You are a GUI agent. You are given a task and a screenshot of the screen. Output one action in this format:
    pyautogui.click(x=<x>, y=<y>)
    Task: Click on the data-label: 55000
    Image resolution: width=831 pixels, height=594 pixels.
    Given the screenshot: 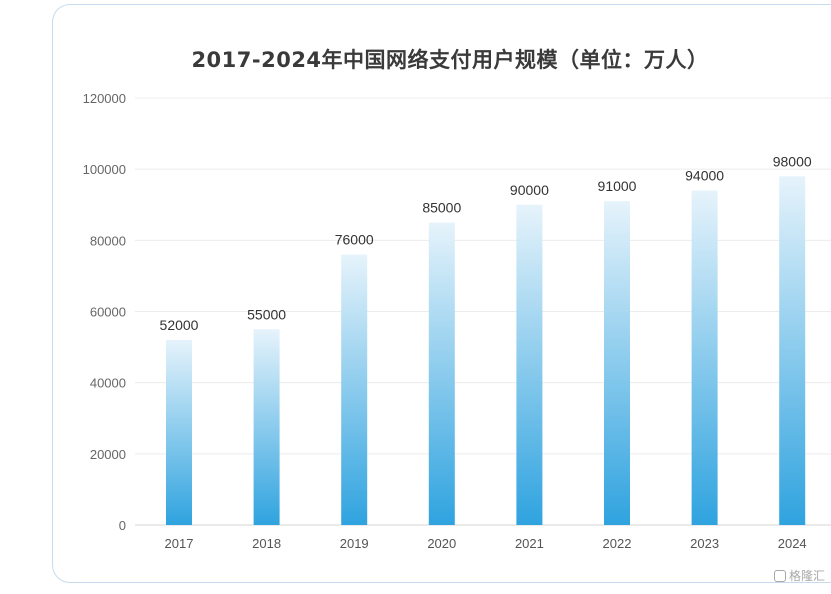 What is the action you would take?
    pyautogui.click(x=266, y=314)
    